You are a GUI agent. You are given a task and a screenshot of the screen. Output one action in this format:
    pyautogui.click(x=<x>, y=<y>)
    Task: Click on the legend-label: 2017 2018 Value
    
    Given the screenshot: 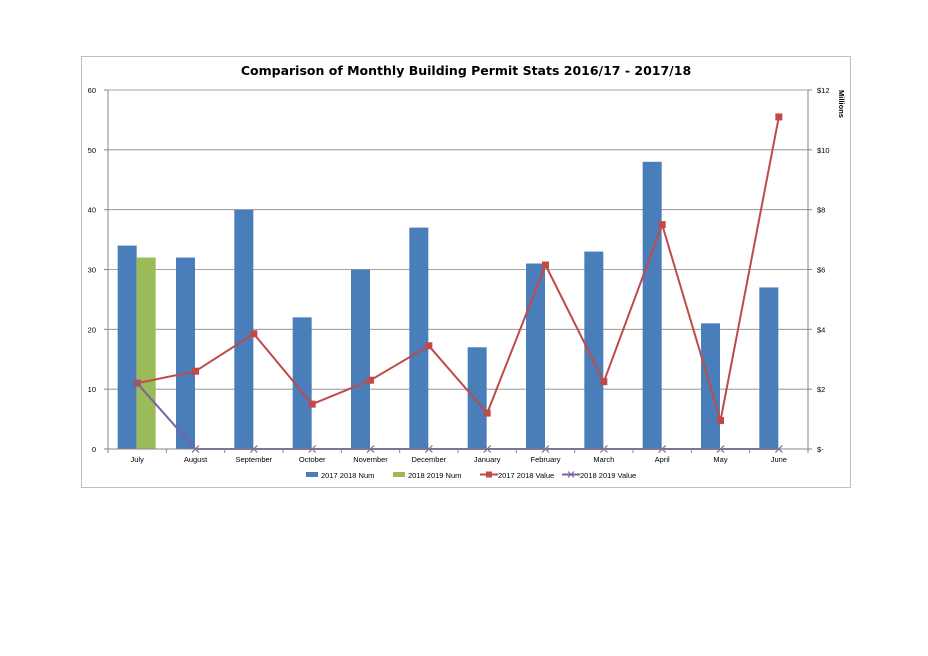 What is the action you would take?
    pyautogui.click(x=526, y=475)
    